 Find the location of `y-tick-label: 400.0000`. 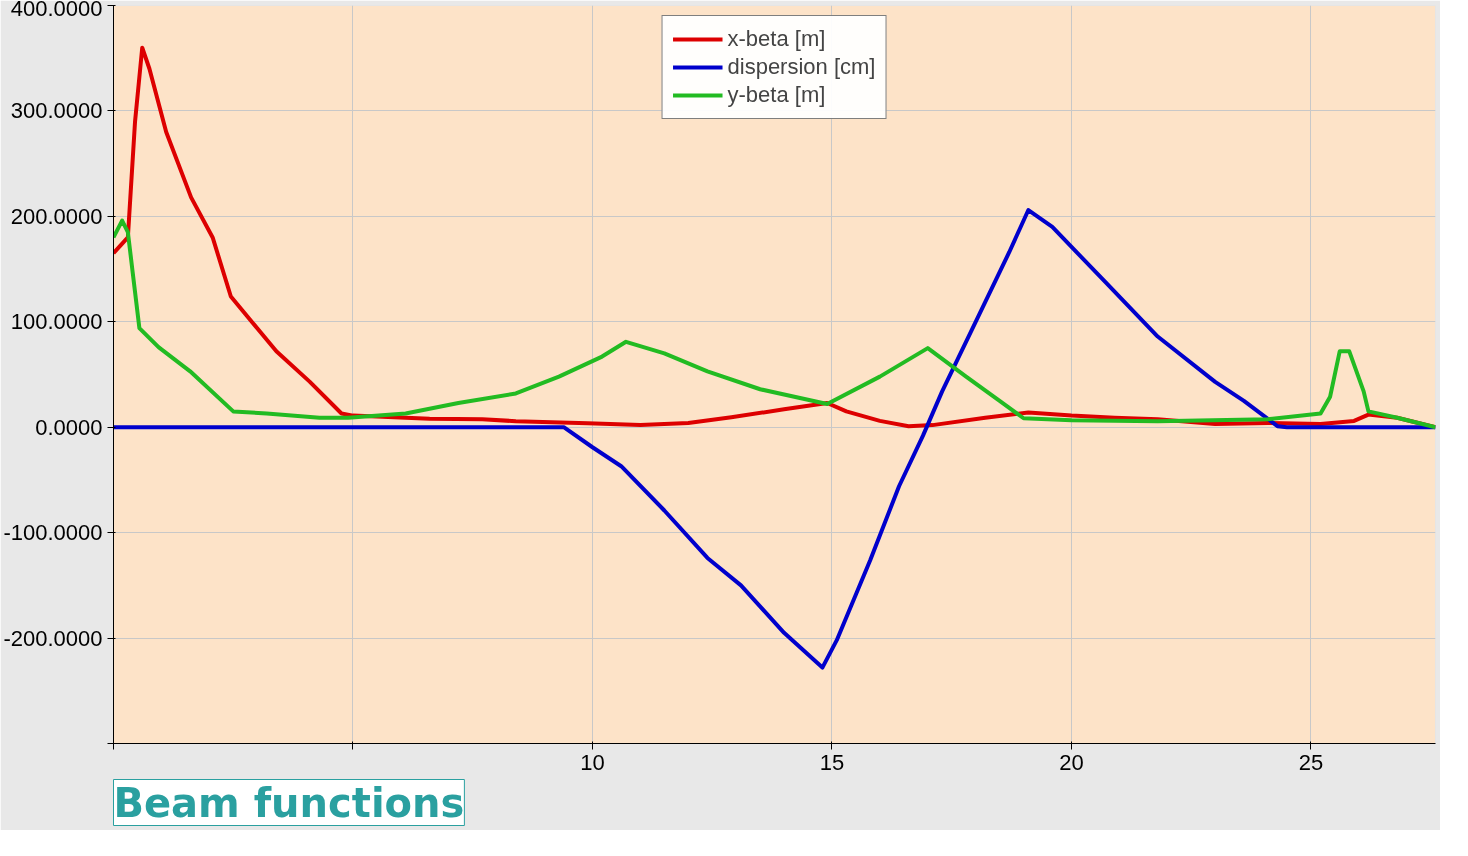

y-tick-label: 400.0000 is located at coordinates (56, 10).